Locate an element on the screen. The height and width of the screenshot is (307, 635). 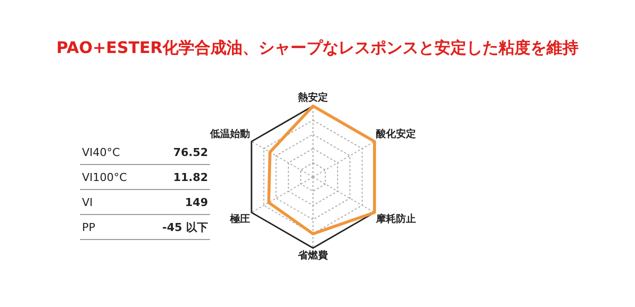
text: PP is located at coordinates (112, 227).